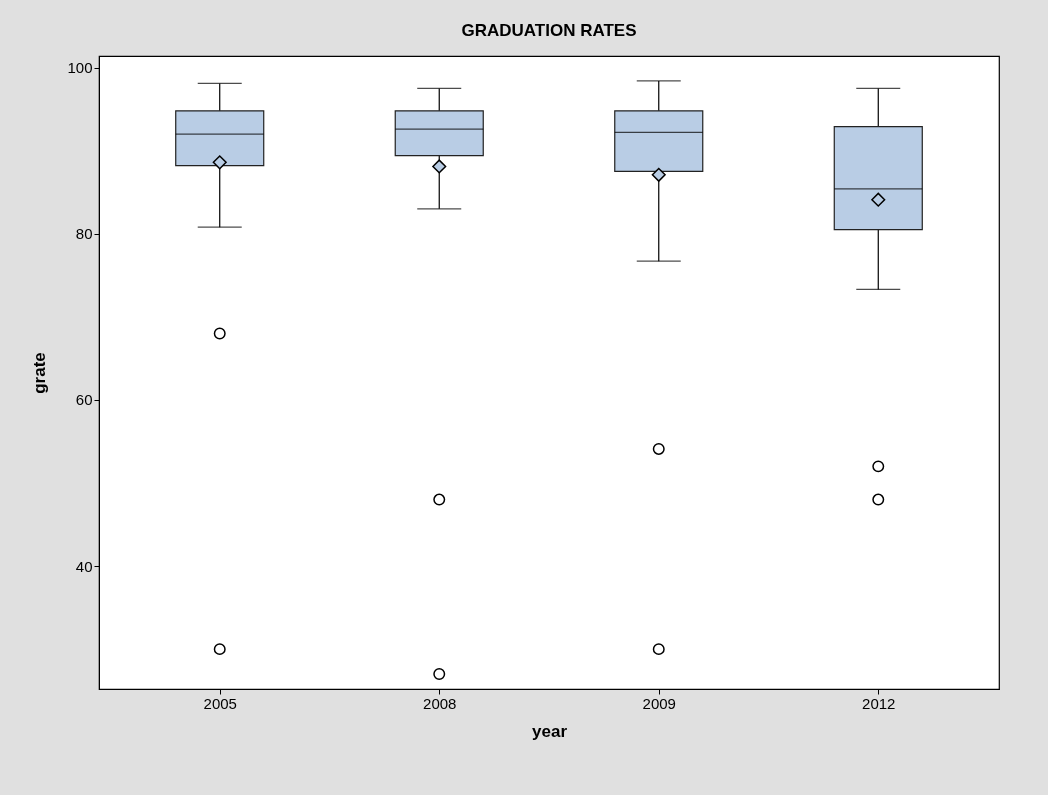 This screenshot has width=1048, height=795. I want to click on y-tick-label: 80, so click(84, 234).